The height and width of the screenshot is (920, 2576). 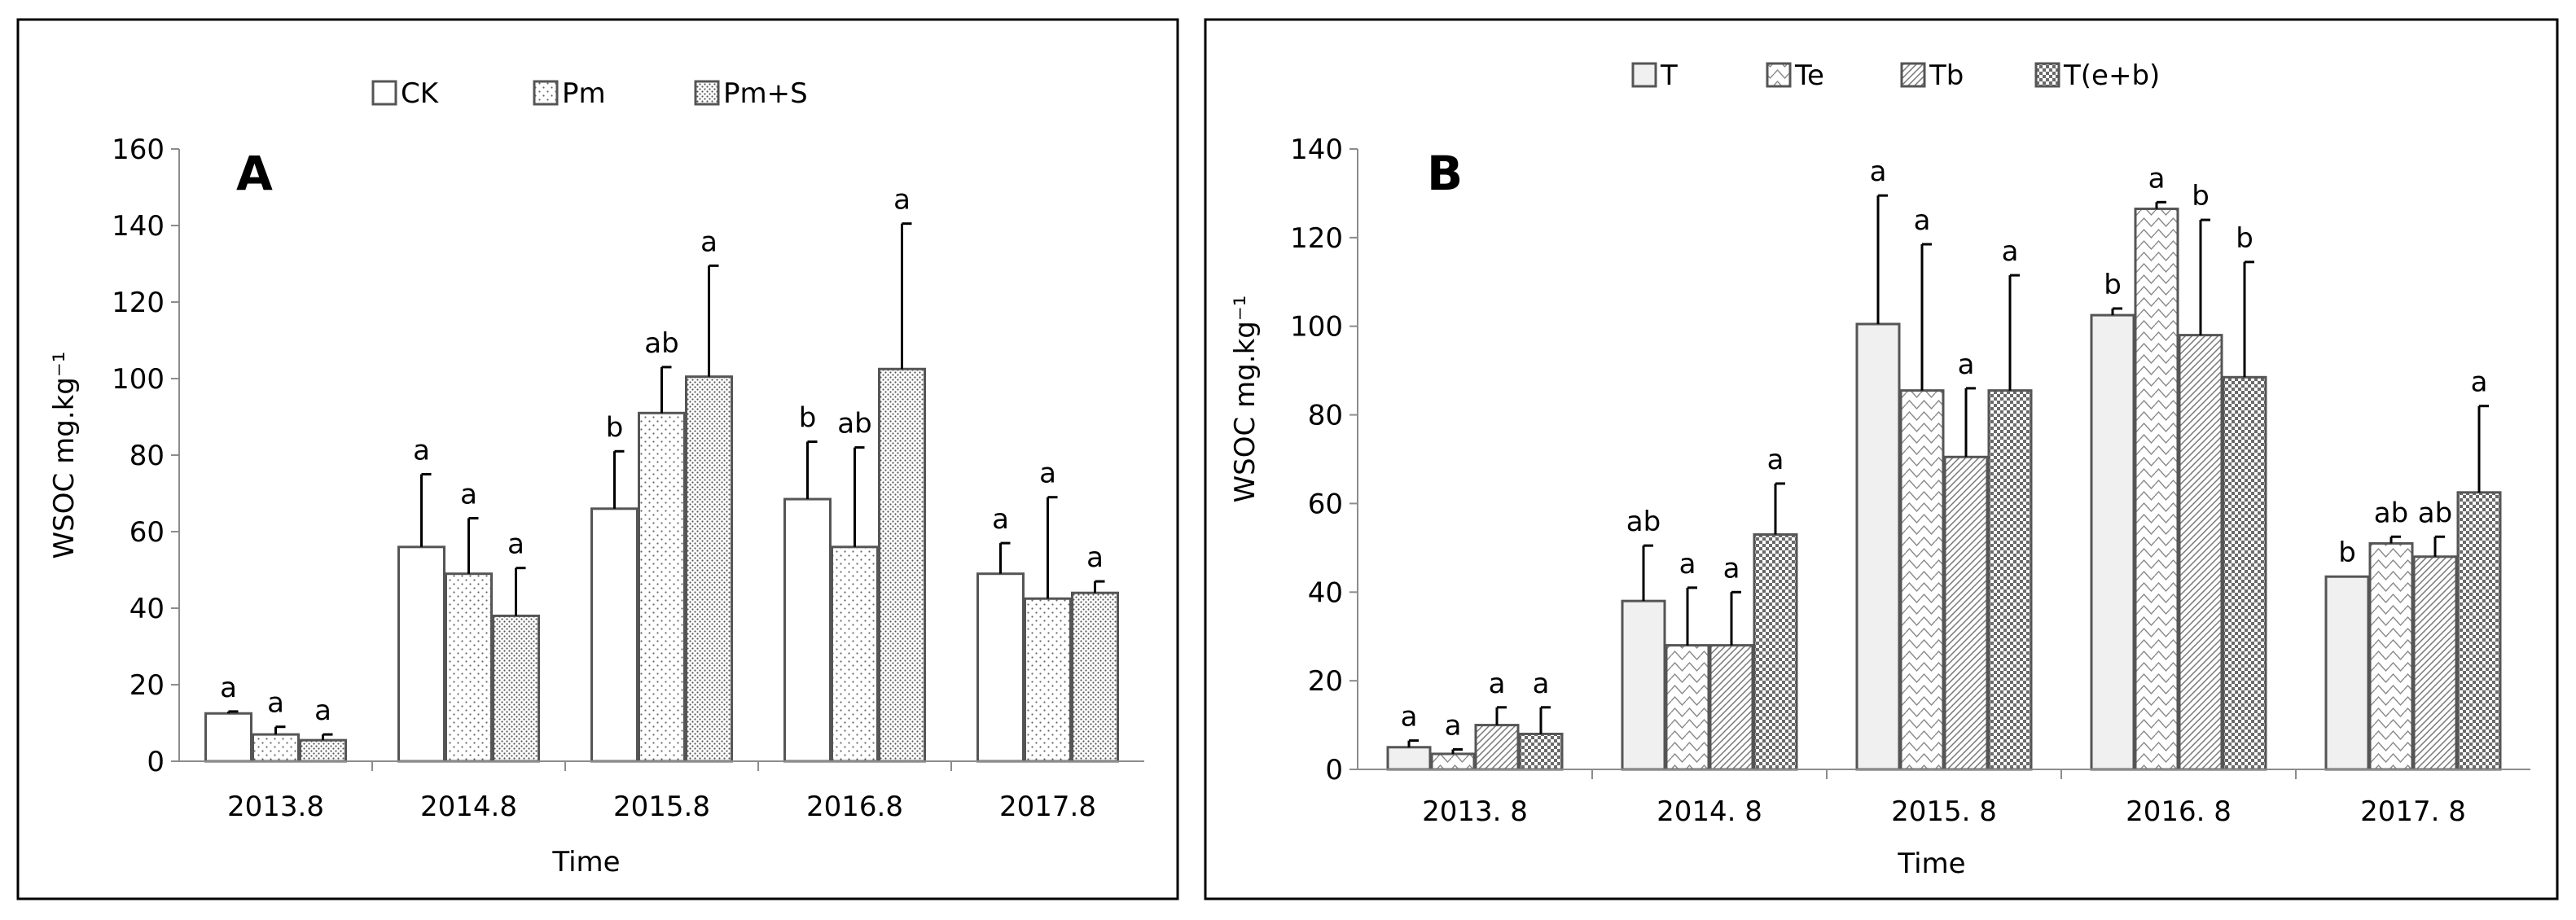 I want to click on panel-b-y-axis-title: WSOC mg.kg⁻¹, so click(x=1245, y=399).